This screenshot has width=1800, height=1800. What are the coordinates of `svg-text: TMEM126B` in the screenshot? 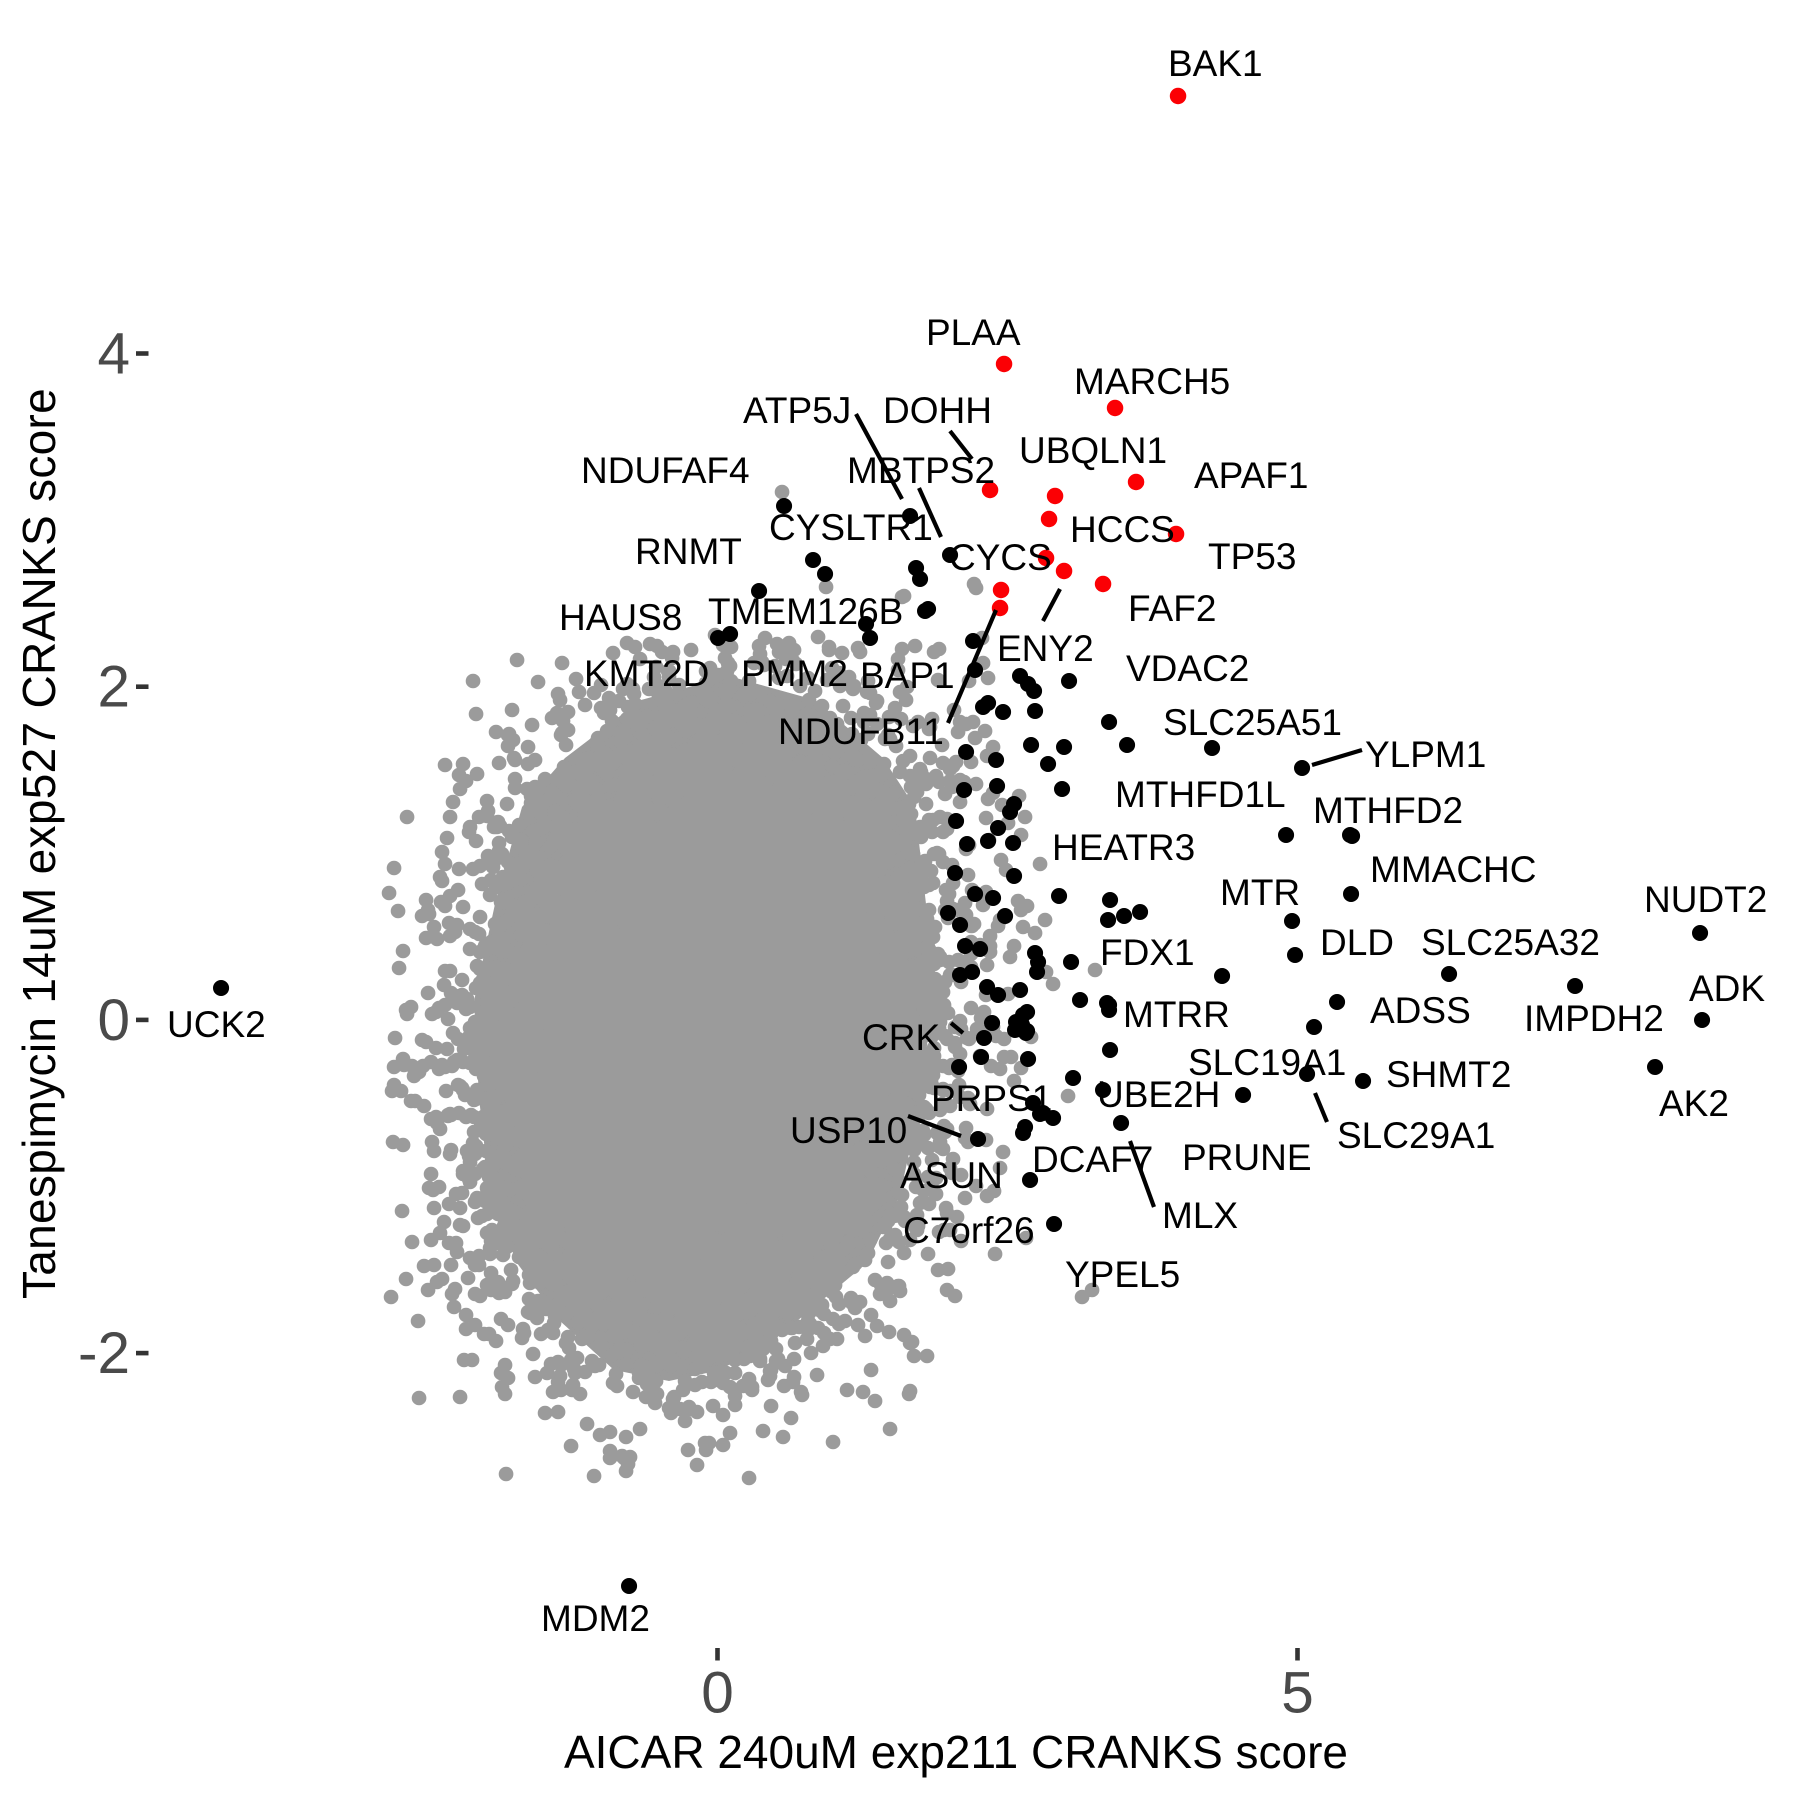 It's located at (805, 611).